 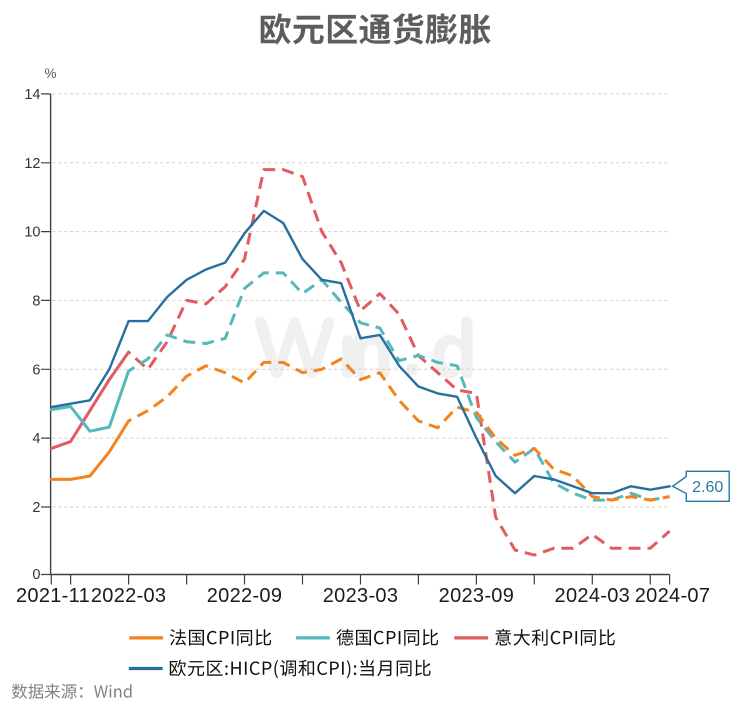 What do you see at coordinates (477, 596) in the screenshot?
I see `svg-text: 2023-09` at bounding box center [477, 596].